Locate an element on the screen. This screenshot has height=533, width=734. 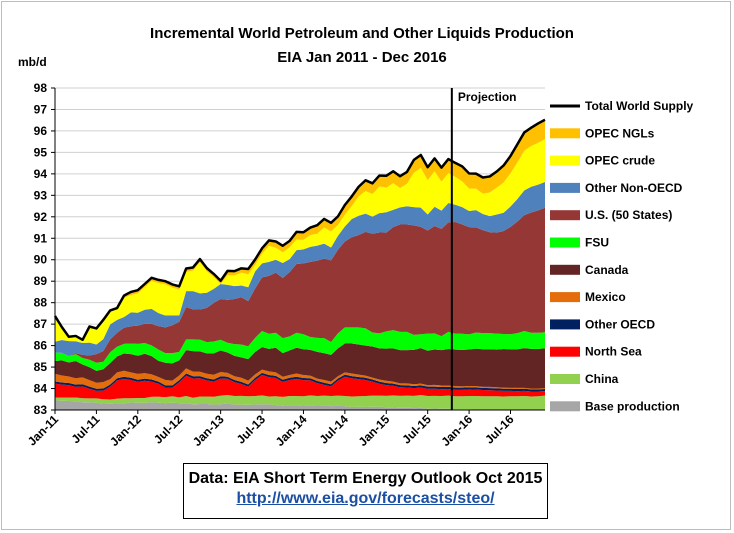
y-tick-label: 84 is located at coordinates (41, 389).